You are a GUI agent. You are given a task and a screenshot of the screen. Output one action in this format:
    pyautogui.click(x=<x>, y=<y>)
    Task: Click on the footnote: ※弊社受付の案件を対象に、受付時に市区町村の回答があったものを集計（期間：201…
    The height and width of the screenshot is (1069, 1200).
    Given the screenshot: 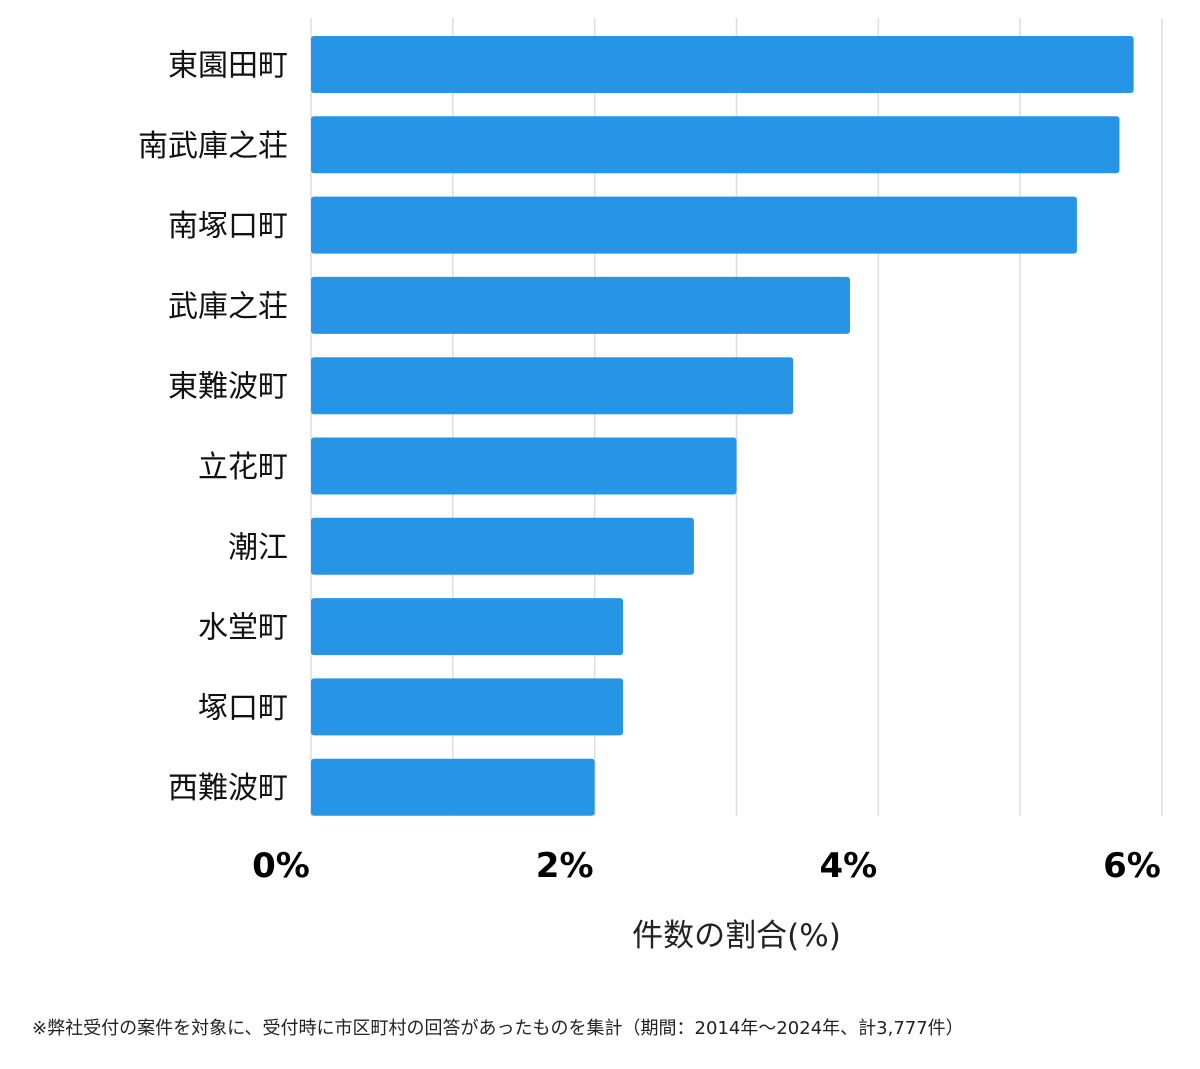 What is the action you would take?
    pyautogui.click(x=498, y=1028)
    